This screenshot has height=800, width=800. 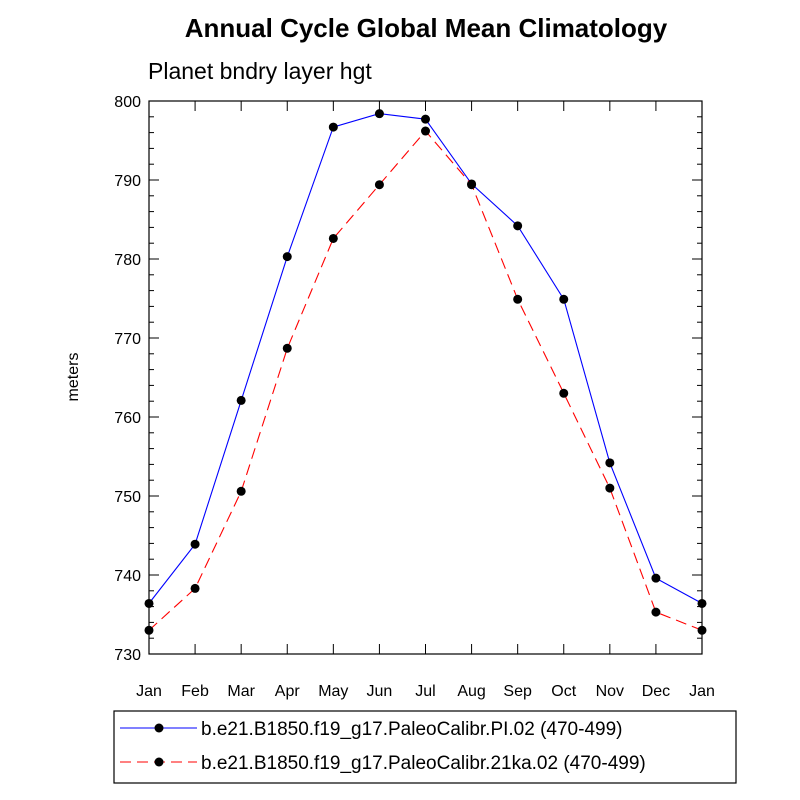 What do you see at coordinates (127, 181) in the screenshot?
I see `y-tick-label: 790` at bounding box center [127, 181].